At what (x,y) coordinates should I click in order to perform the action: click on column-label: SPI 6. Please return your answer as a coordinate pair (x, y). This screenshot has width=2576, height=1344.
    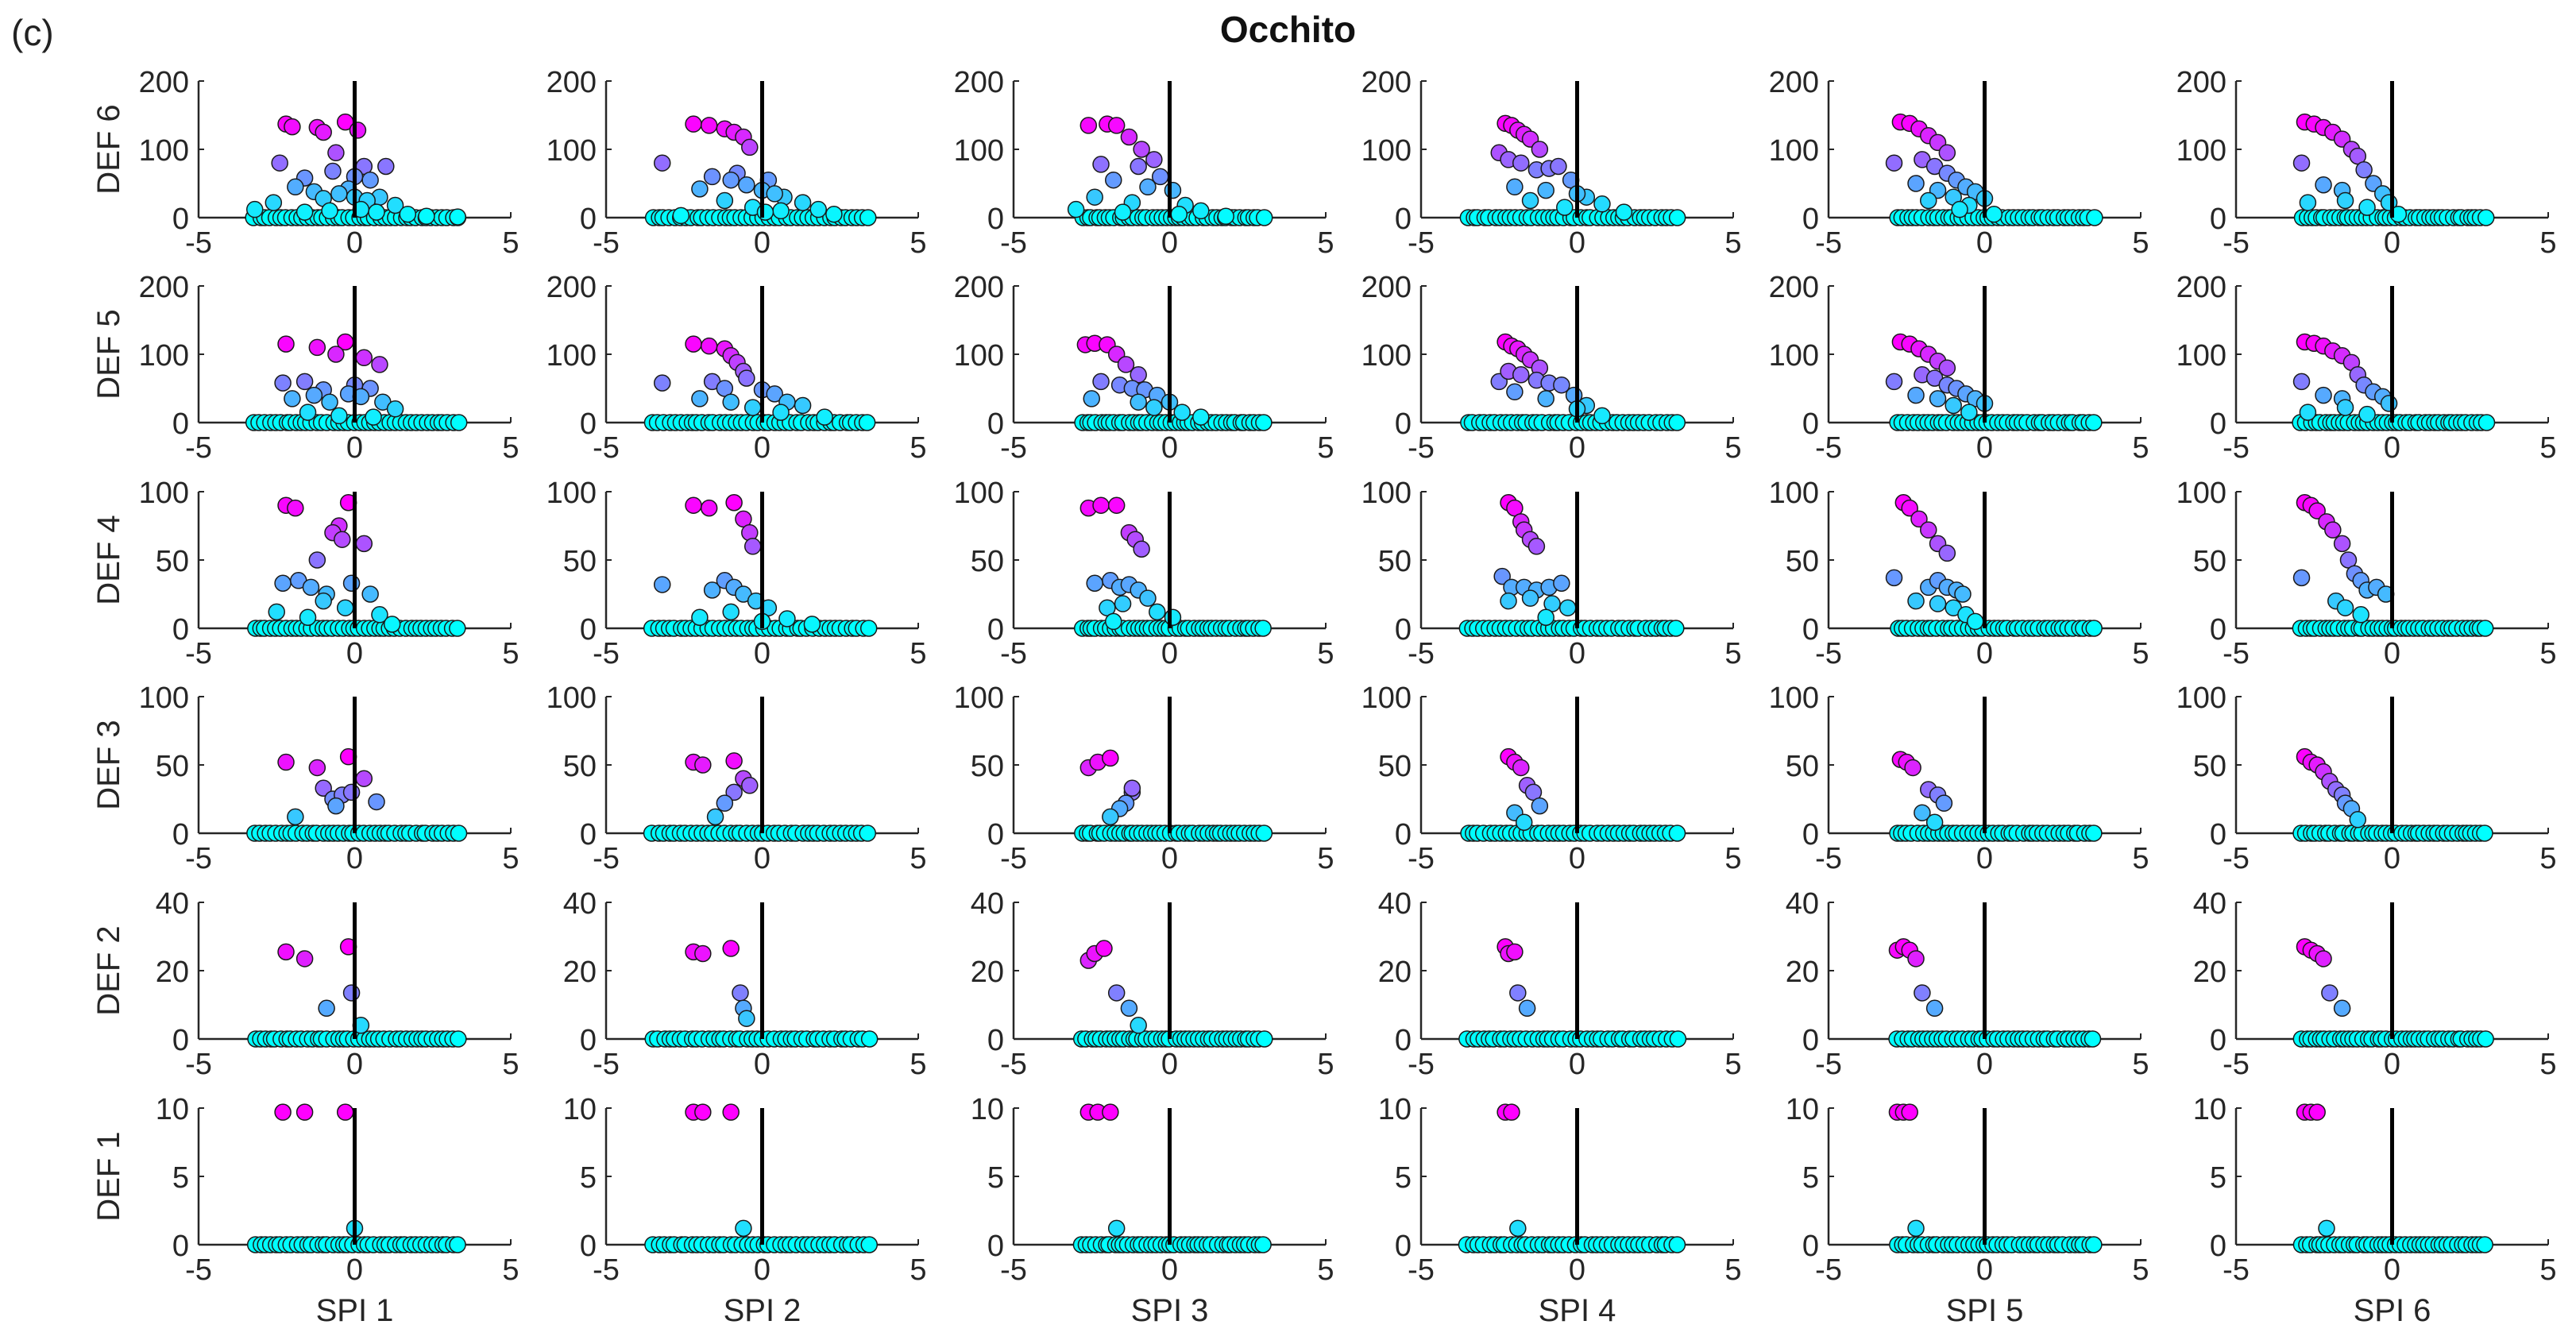
    Looking at the image, I should click on (2392, 1310).